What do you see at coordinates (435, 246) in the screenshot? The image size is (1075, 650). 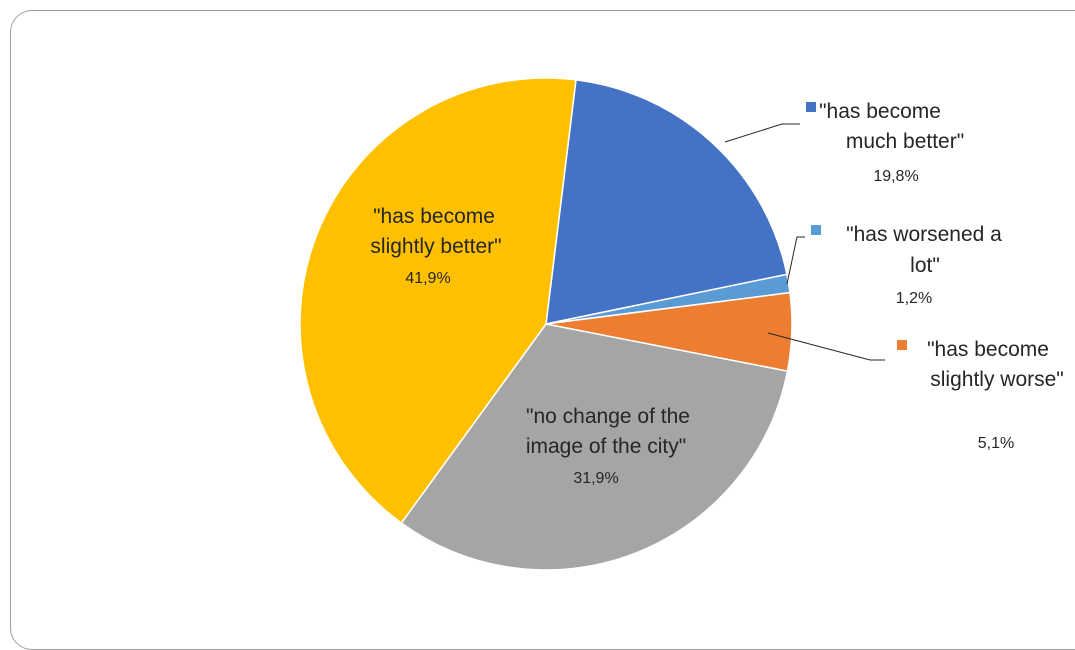 I see `slice-label-5-line-2: slightly better"` at bounding box center [435, 246].